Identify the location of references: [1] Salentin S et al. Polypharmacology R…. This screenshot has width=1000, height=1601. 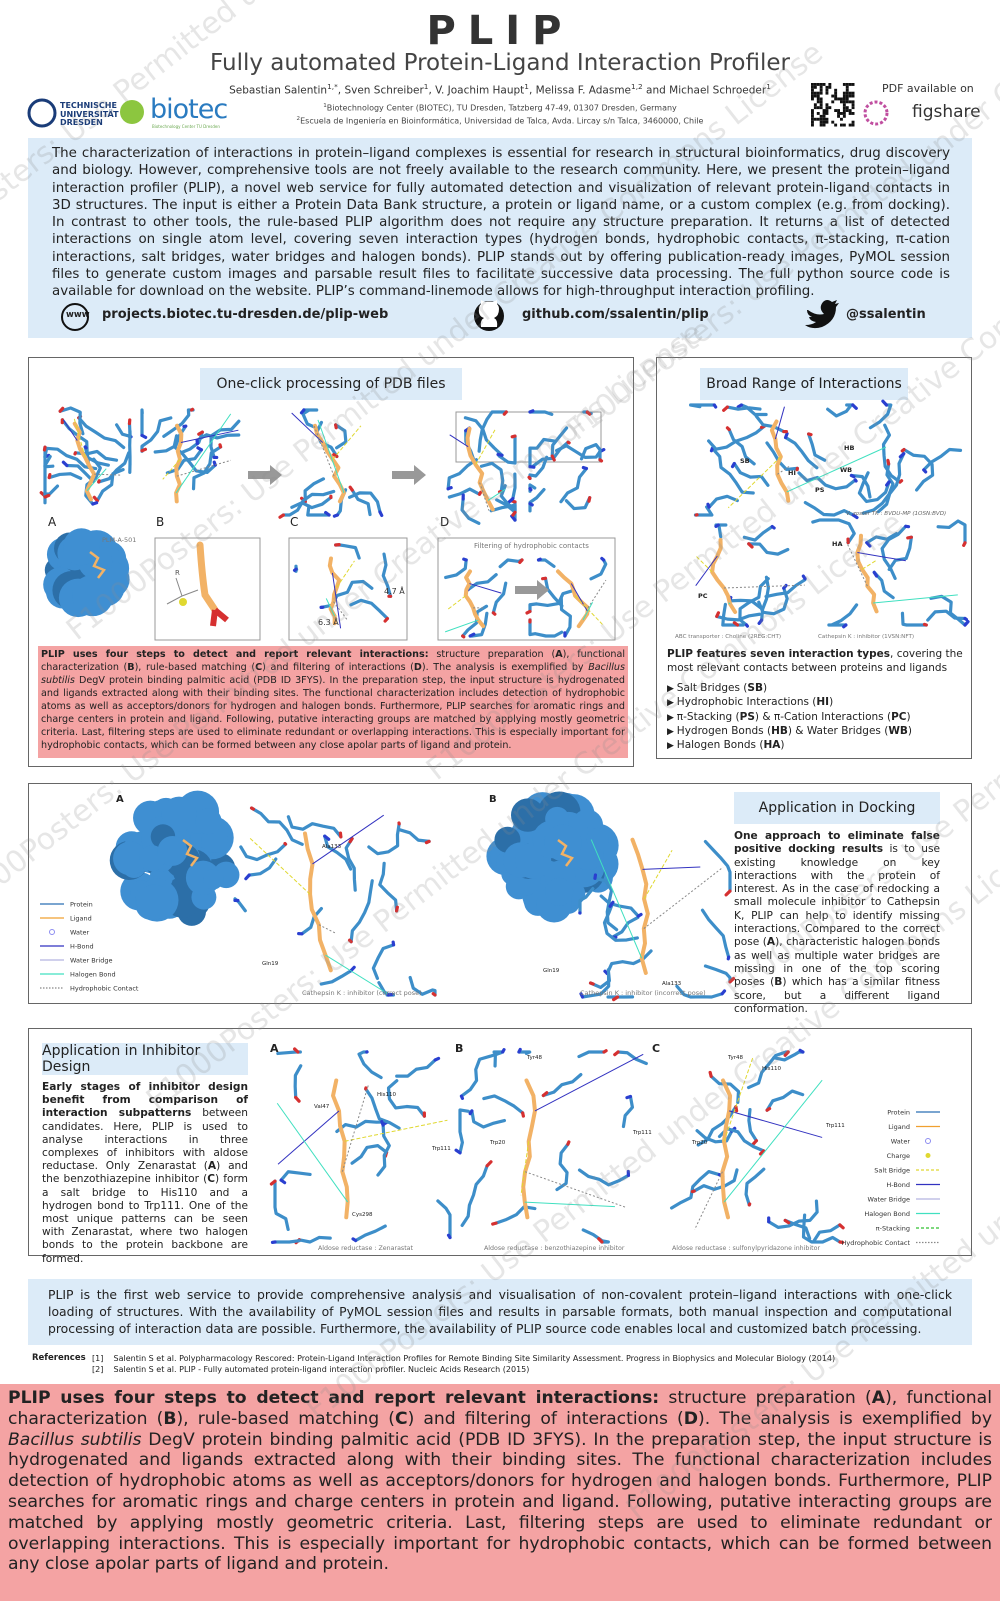
(463, 1364).